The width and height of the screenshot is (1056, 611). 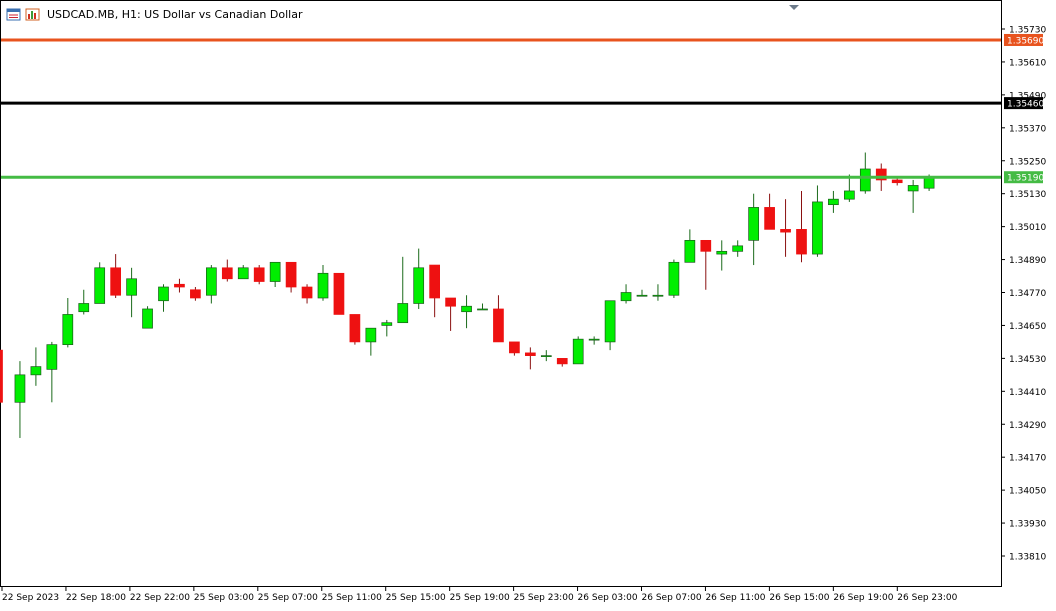 I want to click on level-price-label: 1.35690, so click(x=1025, y=41).